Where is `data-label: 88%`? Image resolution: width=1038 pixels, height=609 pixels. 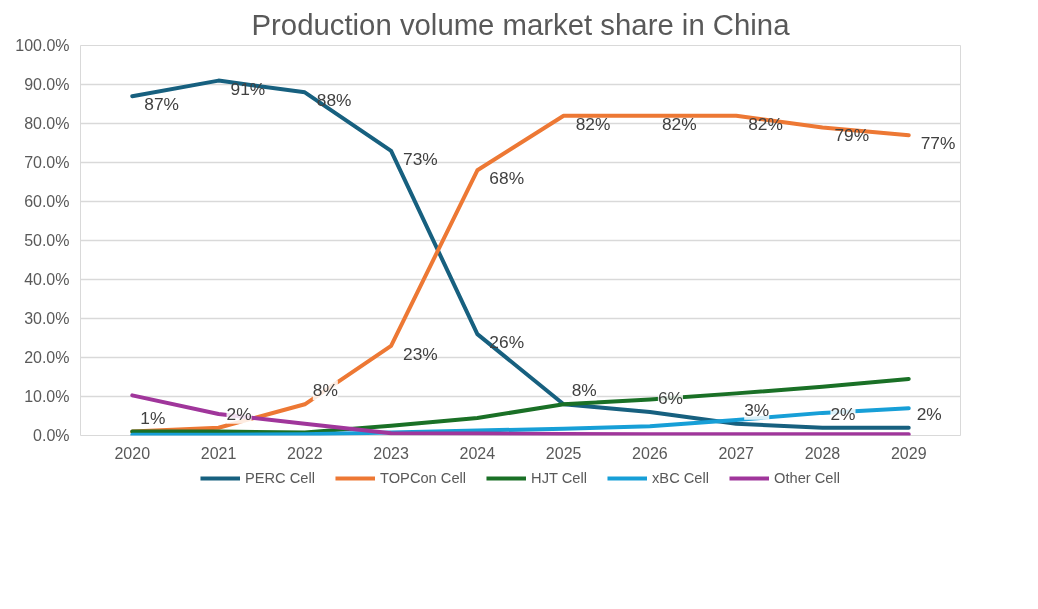 data-label: 88% is located at coordinates (334, 100).